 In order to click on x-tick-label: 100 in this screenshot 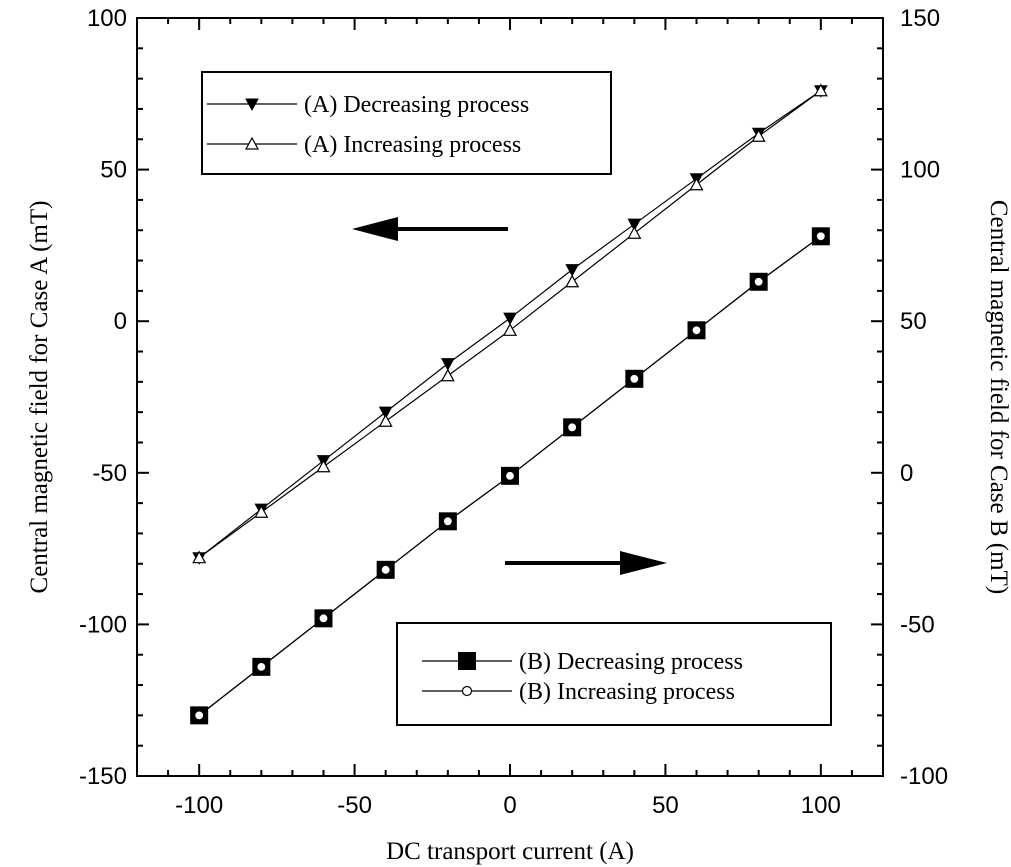, I will do `click(821, 805)`.